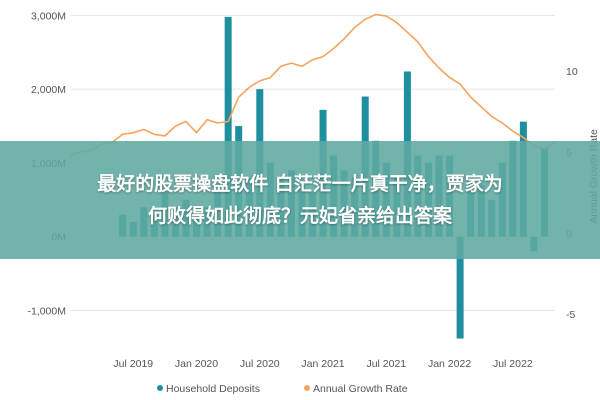 The image size is (600, 400). What do you see at coordinates (300, 184) in the screenshot?
I see `headline-line-1: 最好的股票操盘软件 白茫茫一片真干净，贾家为` at bounding box center [300, 184].